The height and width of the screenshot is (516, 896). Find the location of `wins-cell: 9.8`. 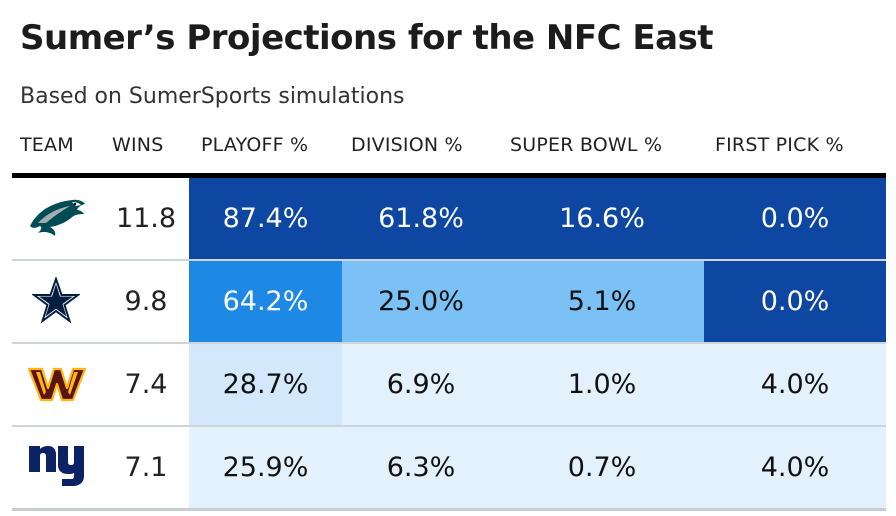

wins-cell: 9.8 is located at coordinates (146, 301).